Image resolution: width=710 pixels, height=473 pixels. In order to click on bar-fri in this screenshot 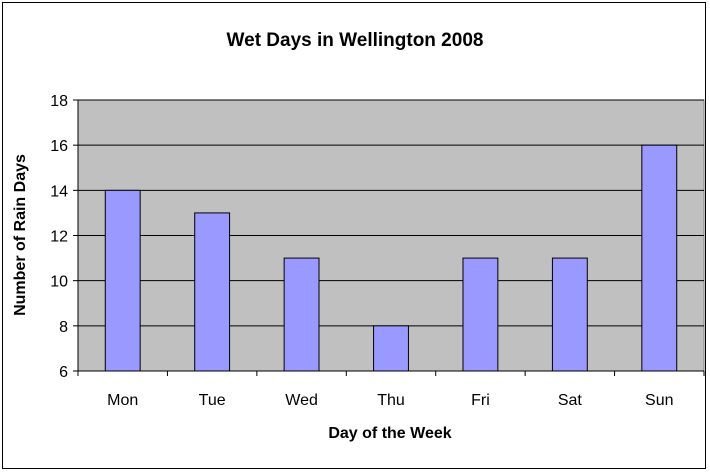, I will do `click(480, 314)`.